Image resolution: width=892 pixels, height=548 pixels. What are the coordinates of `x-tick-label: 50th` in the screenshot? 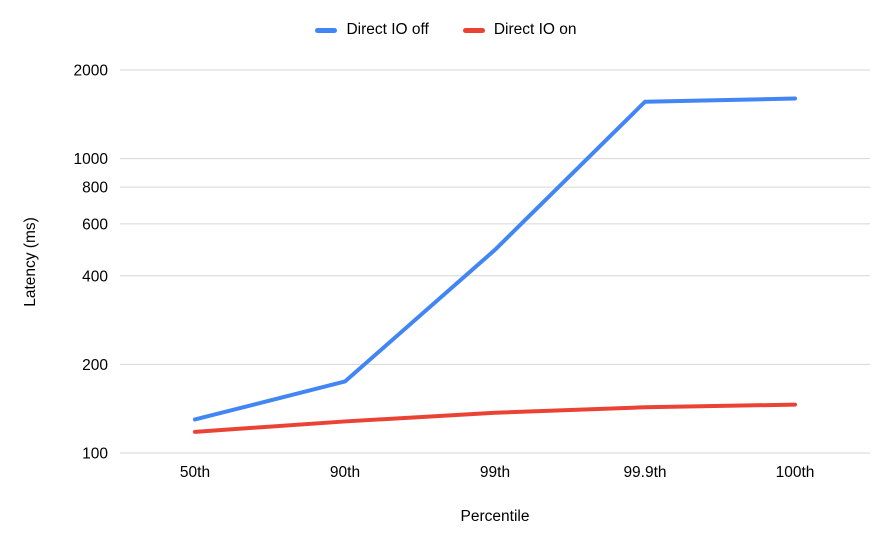 It's located at (195, 472).